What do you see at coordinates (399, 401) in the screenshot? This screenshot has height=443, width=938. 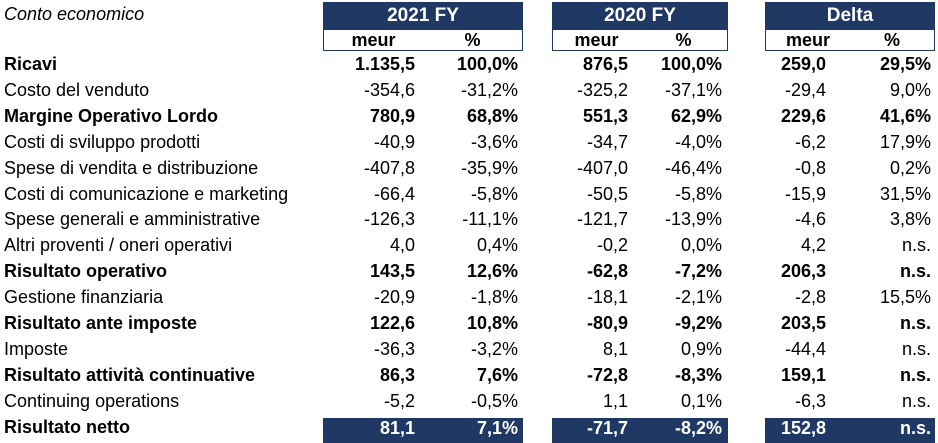 I see `row-cell: -5,2` at bounding box center [399, 401].